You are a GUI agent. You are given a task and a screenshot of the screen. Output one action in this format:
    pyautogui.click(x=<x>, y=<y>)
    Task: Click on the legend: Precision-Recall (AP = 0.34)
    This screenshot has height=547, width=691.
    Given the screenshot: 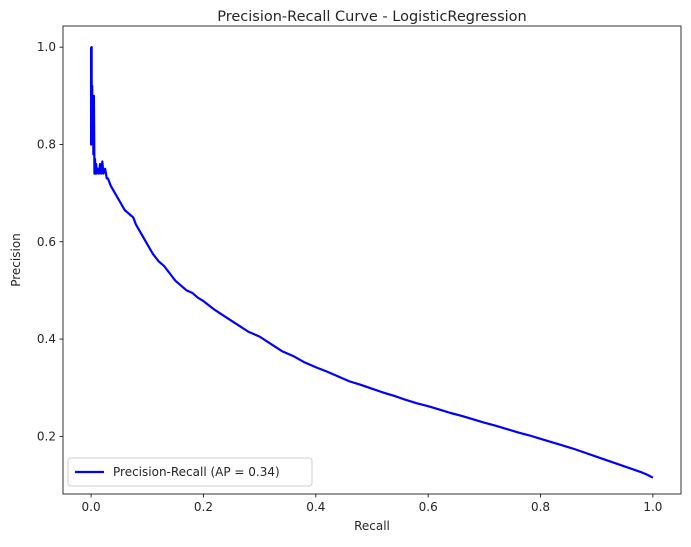 What is the action you would take?
    pyautogui.click(x=190, y=472)
    